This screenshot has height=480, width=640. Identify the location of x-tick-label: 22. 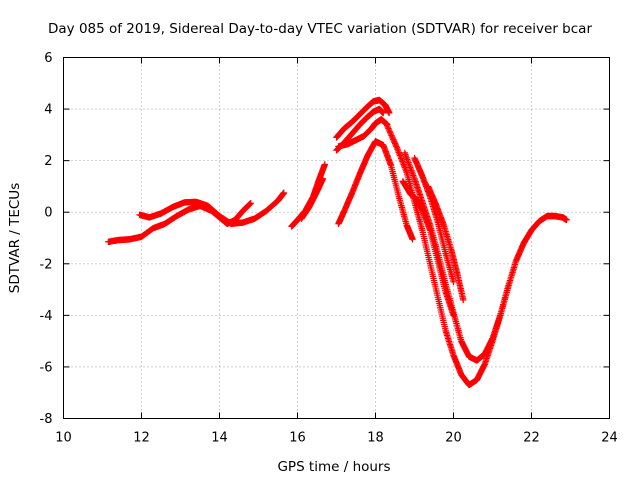
(531, 438).